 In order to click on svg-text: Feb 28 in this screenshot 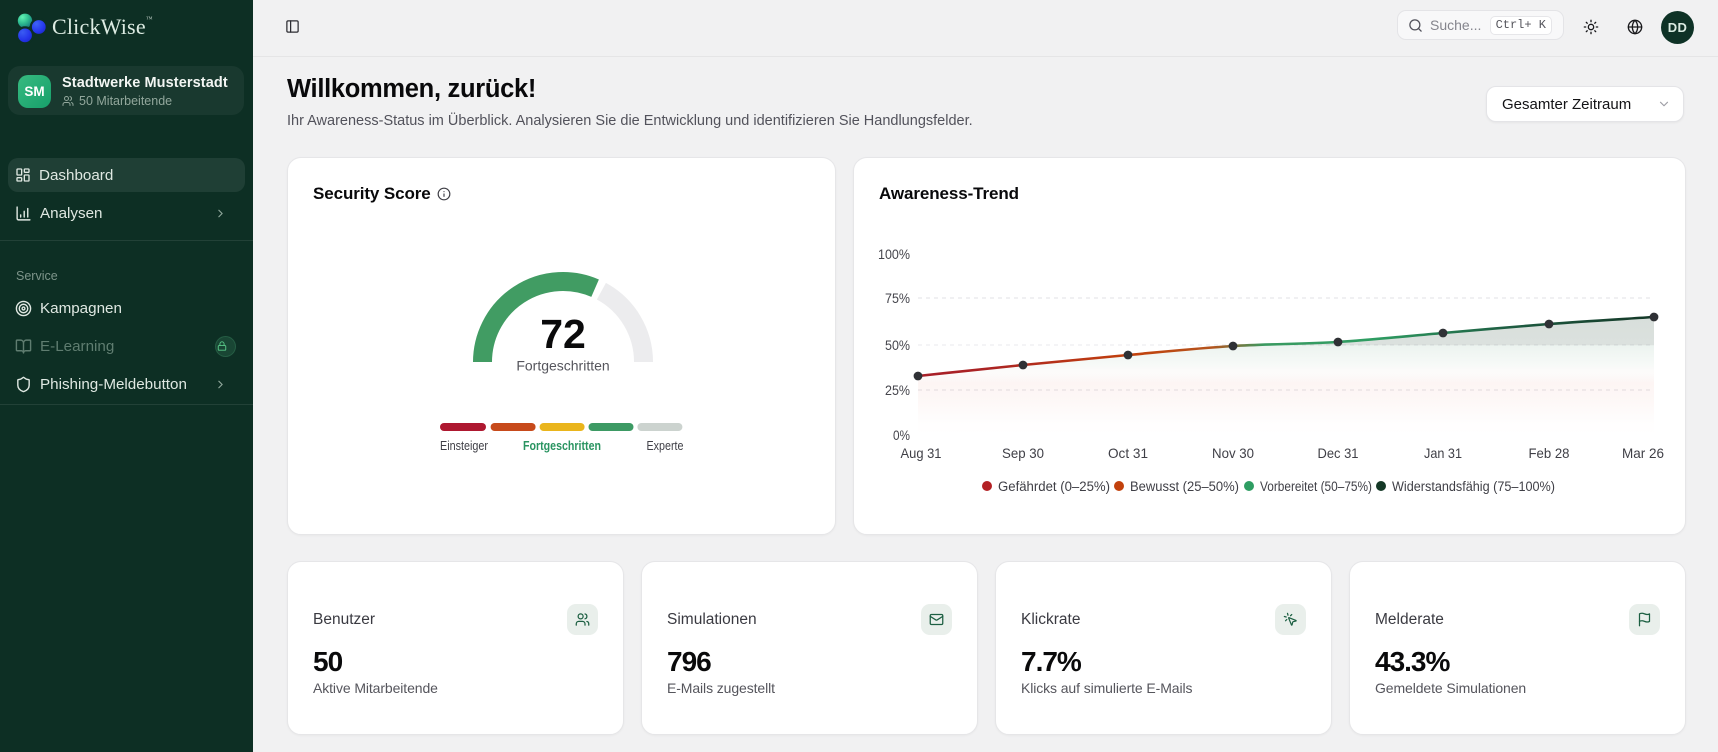, I will do `click(1549, 453)`.